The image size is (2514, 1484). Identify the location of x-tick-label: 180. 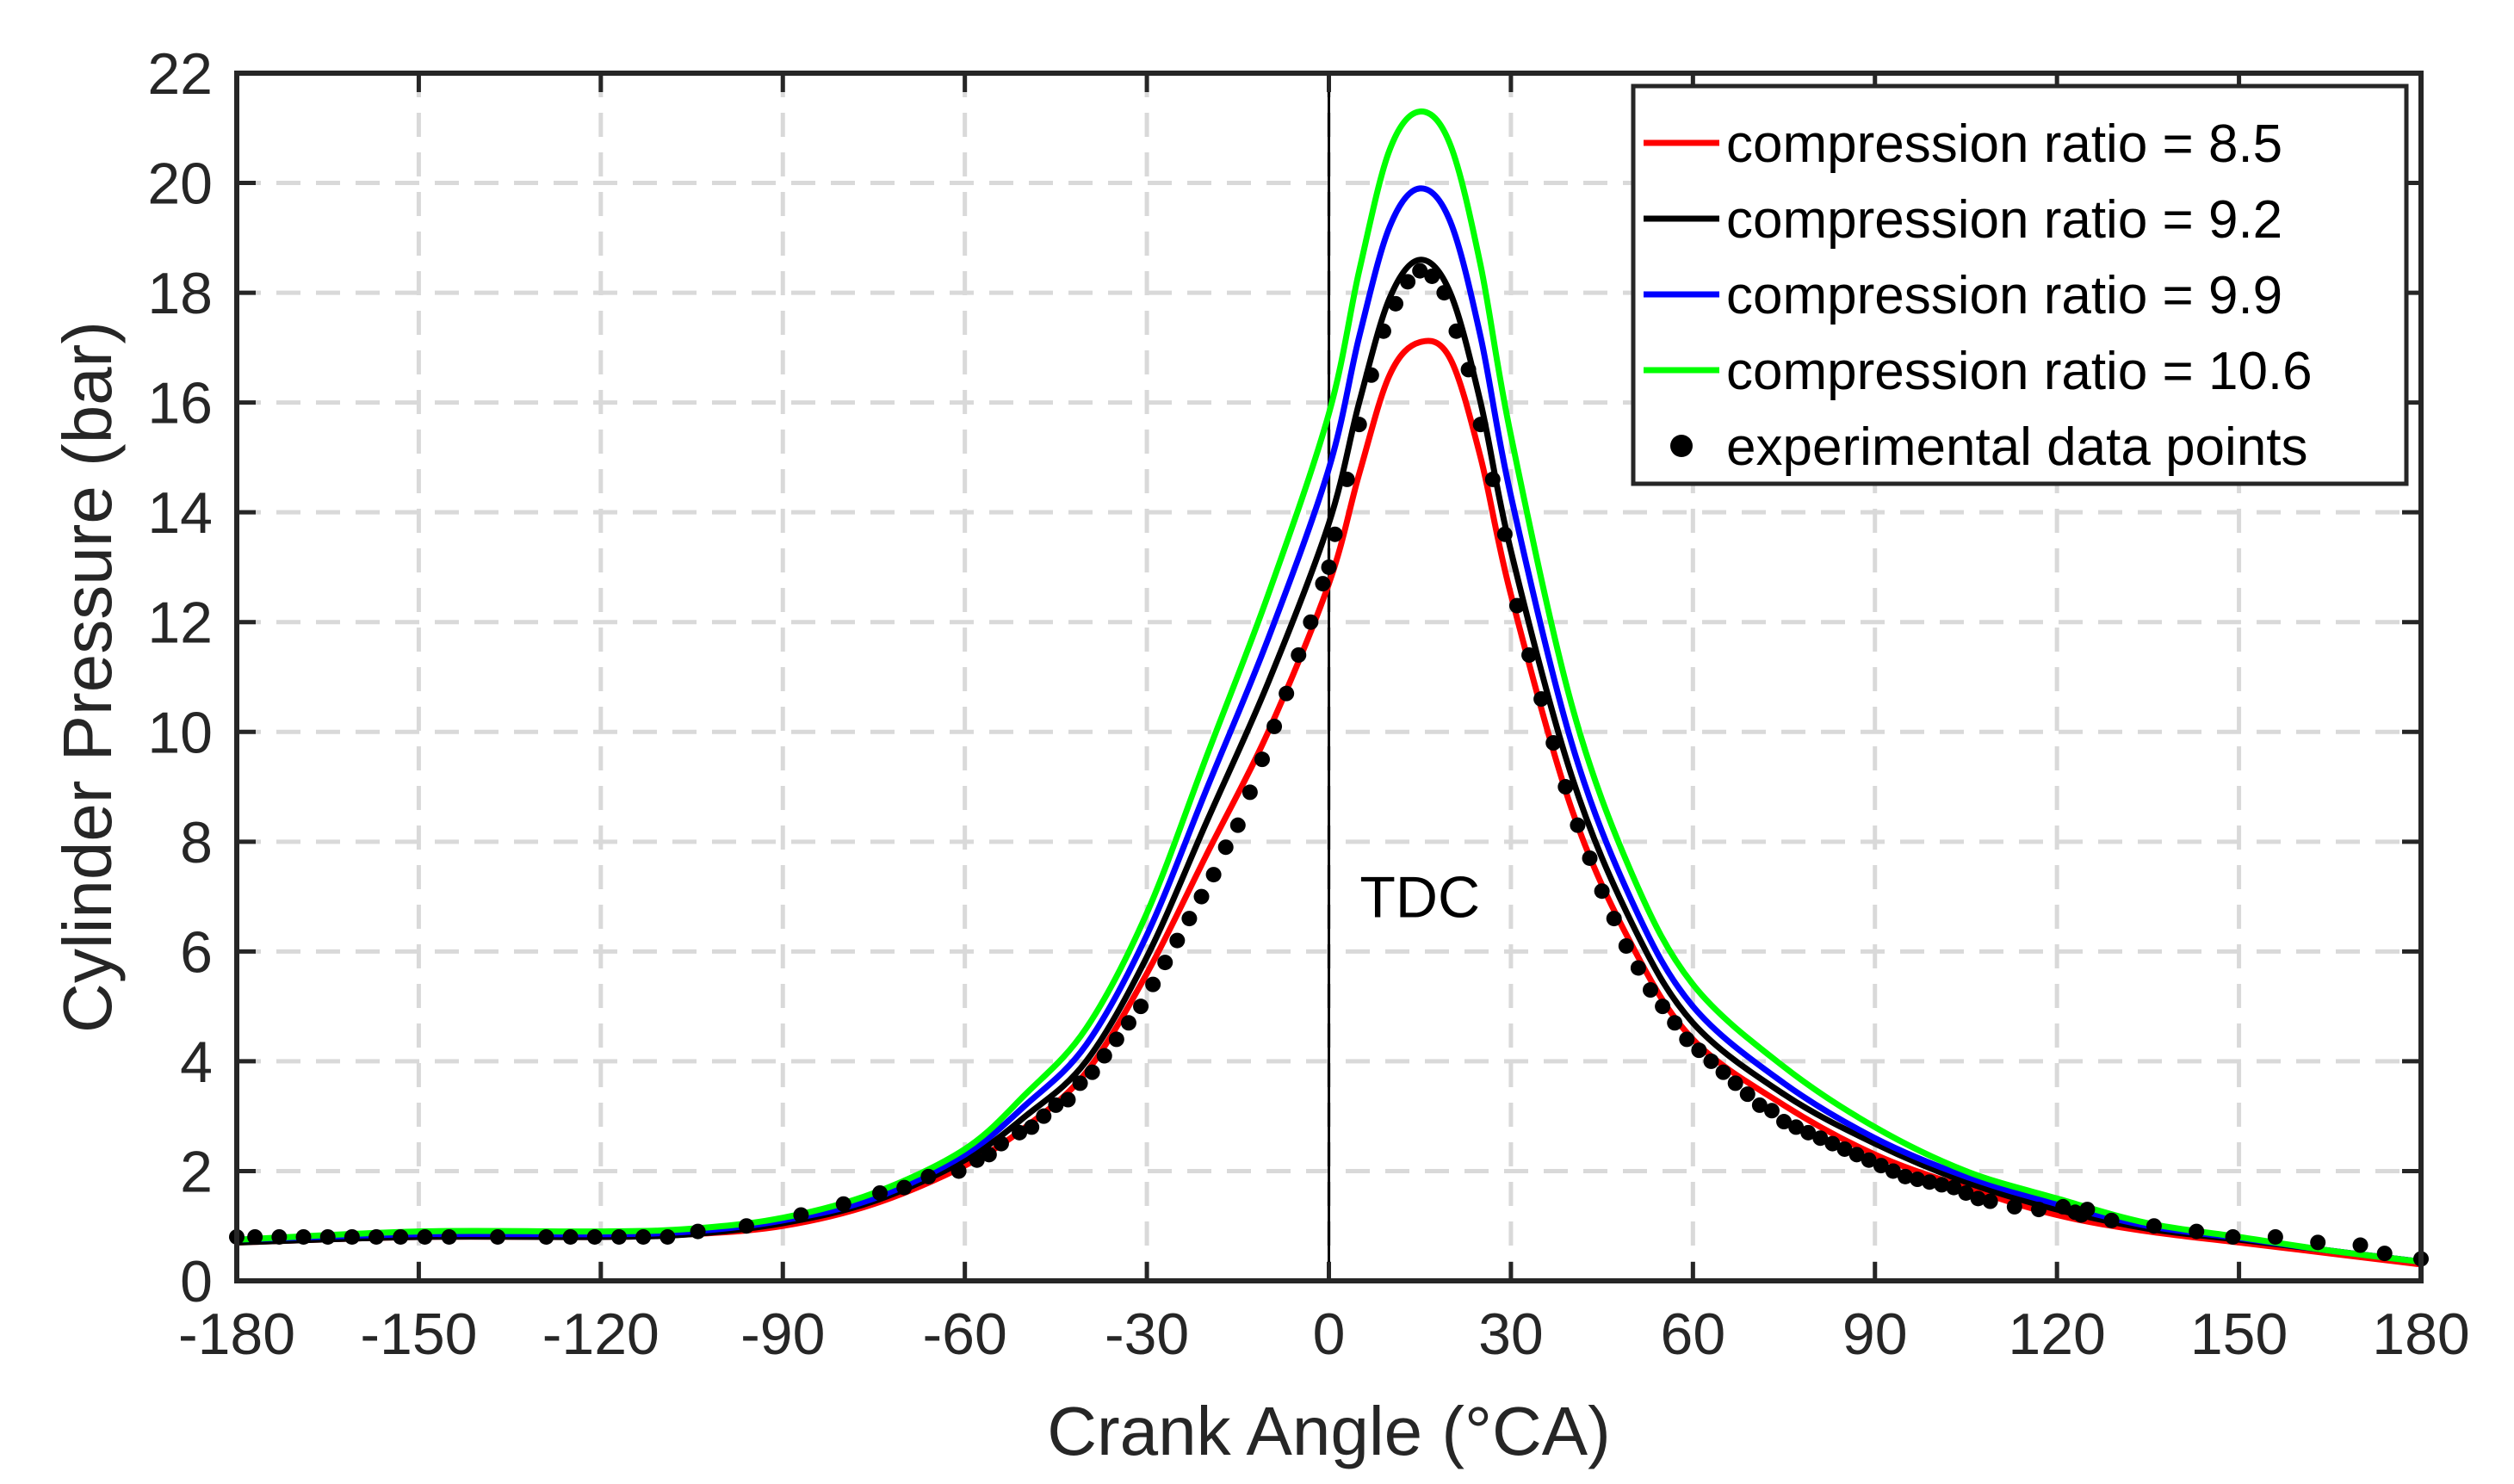
(2420, 1334).